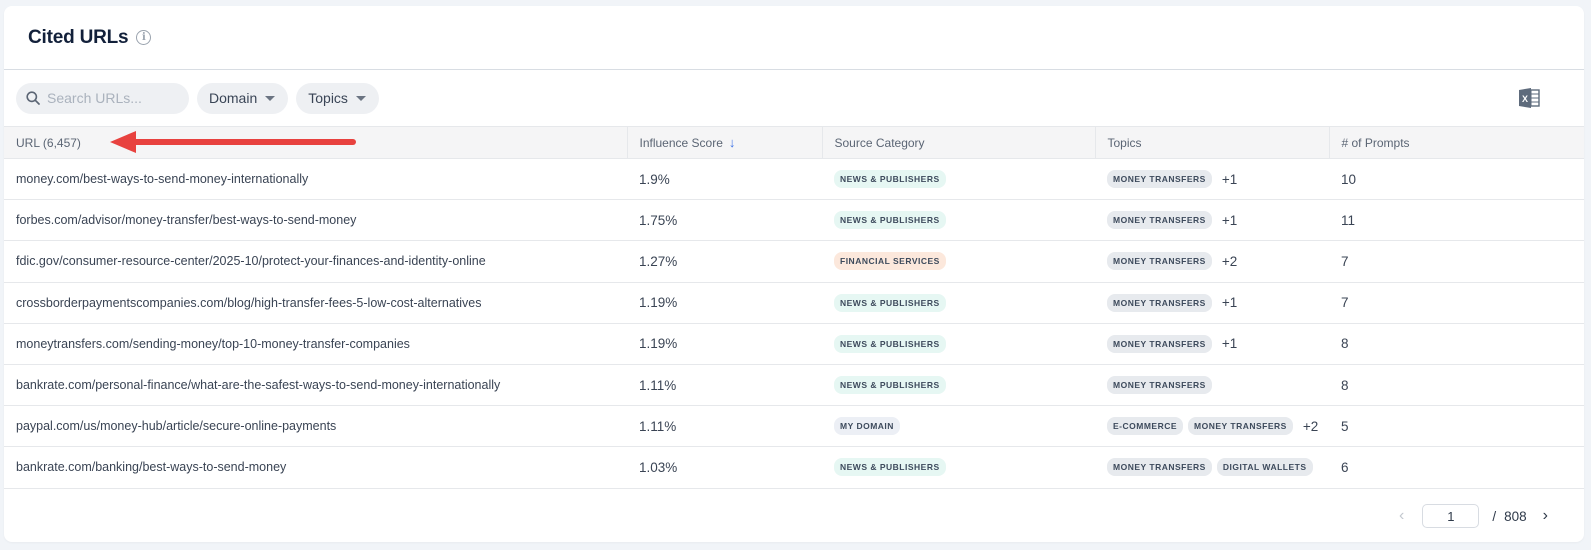  I want to click on topics-cell: MONEY TRANSFERS +2, so click(1212, 261).